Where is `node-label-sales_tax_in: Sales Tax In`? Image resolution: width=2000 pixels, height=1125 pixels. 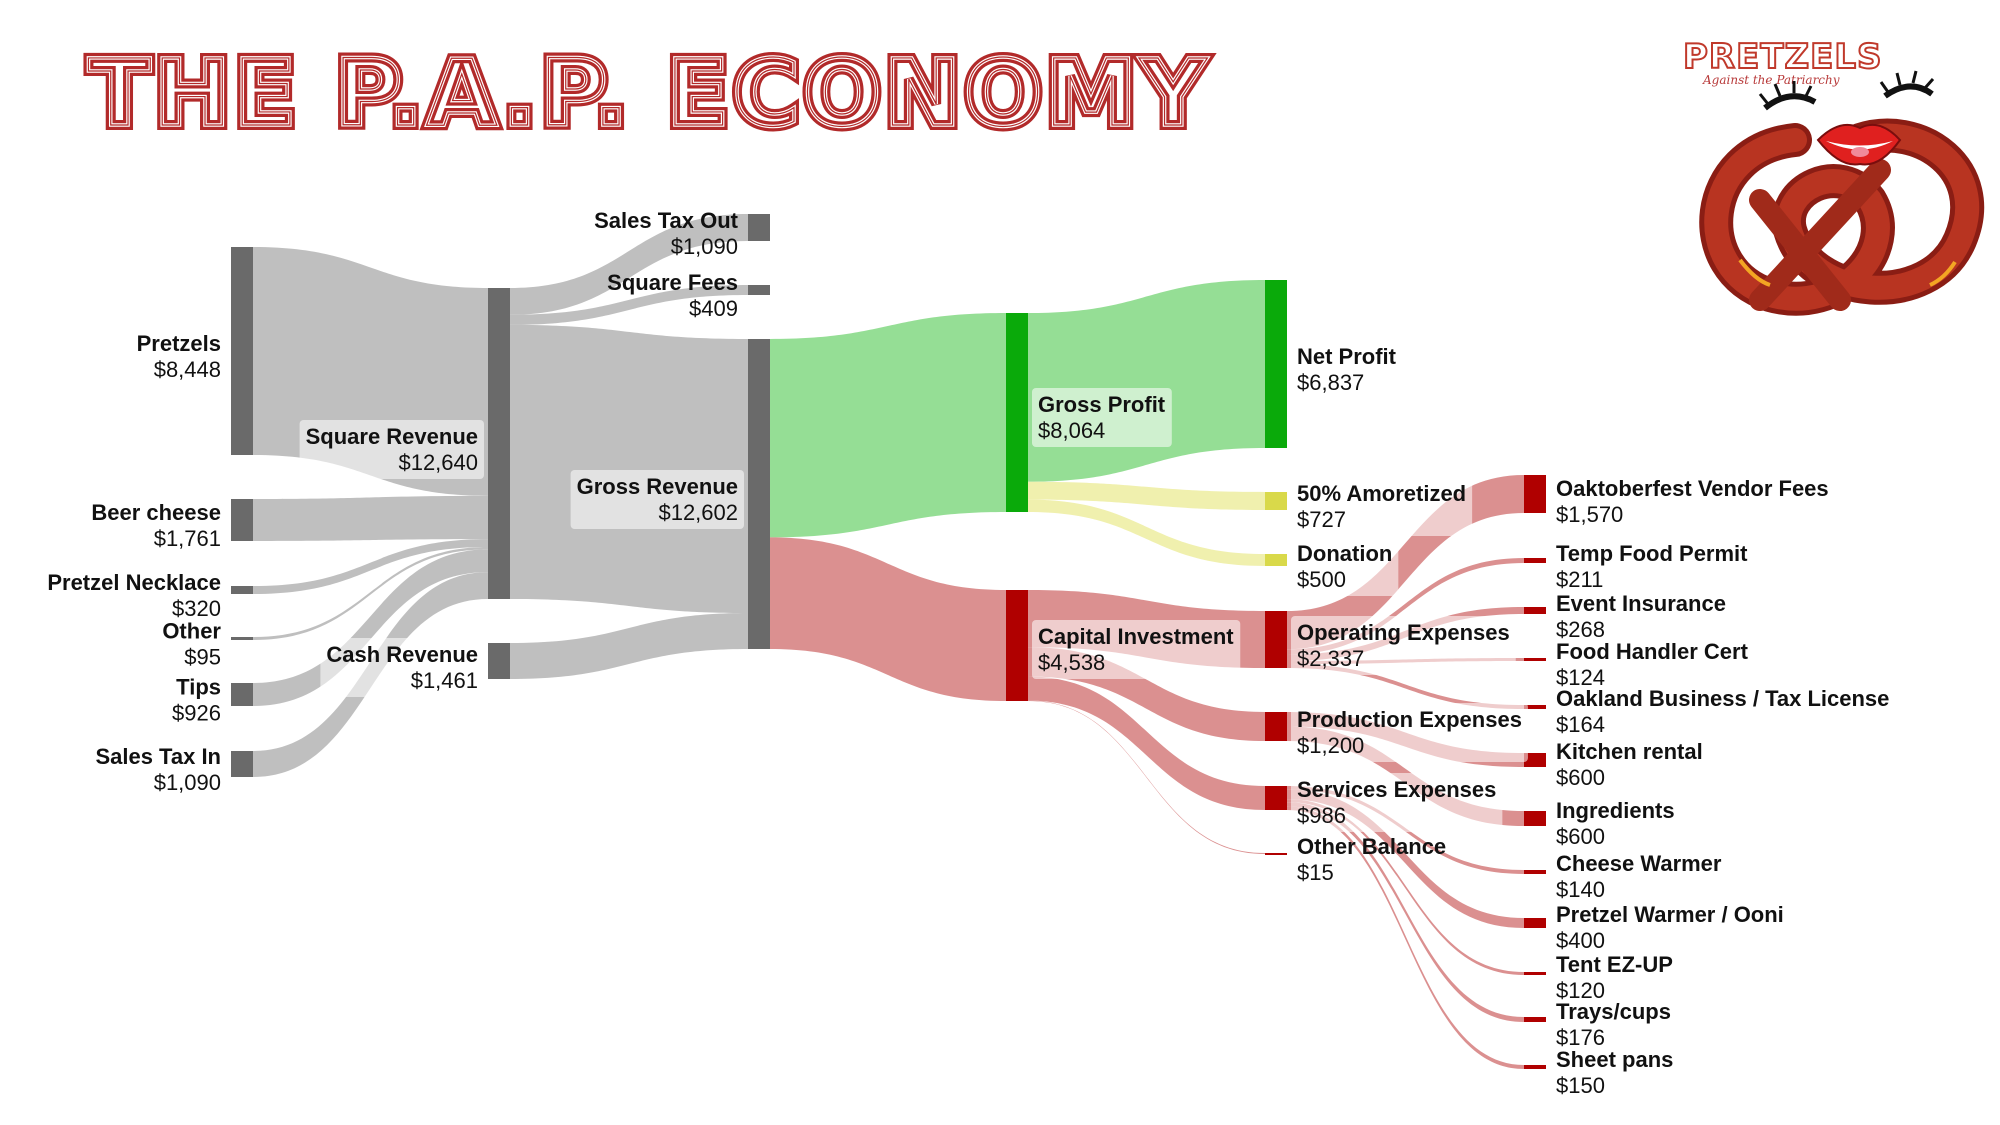
node-label-sales_tax_in: Sales Tax In is located at coordinates (158, 756).